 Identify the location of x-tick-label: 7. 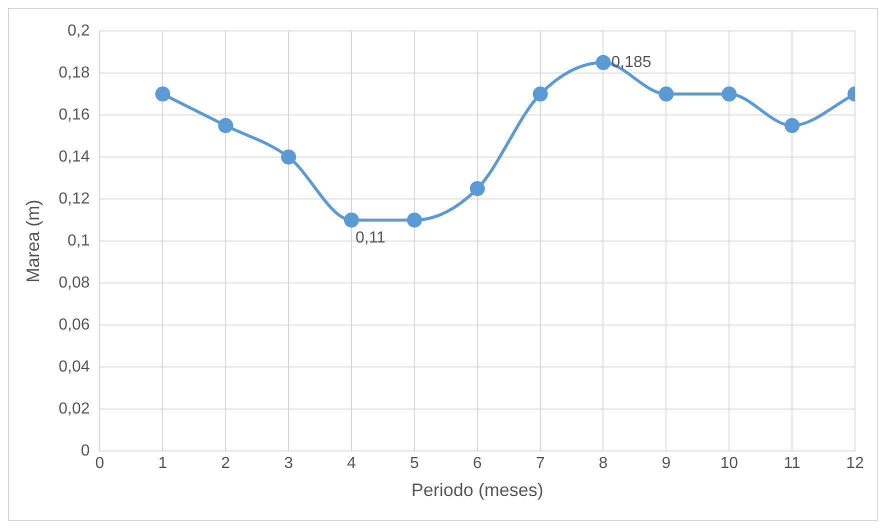
(540, 463).